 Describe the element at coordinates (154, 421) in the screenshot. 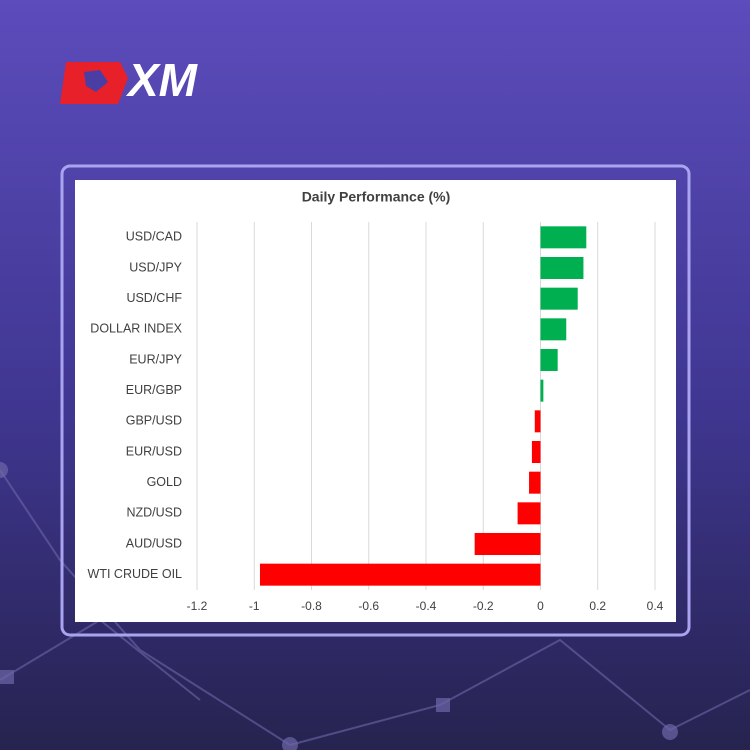

I see `y-tick-label: GBP/USD` at that location.